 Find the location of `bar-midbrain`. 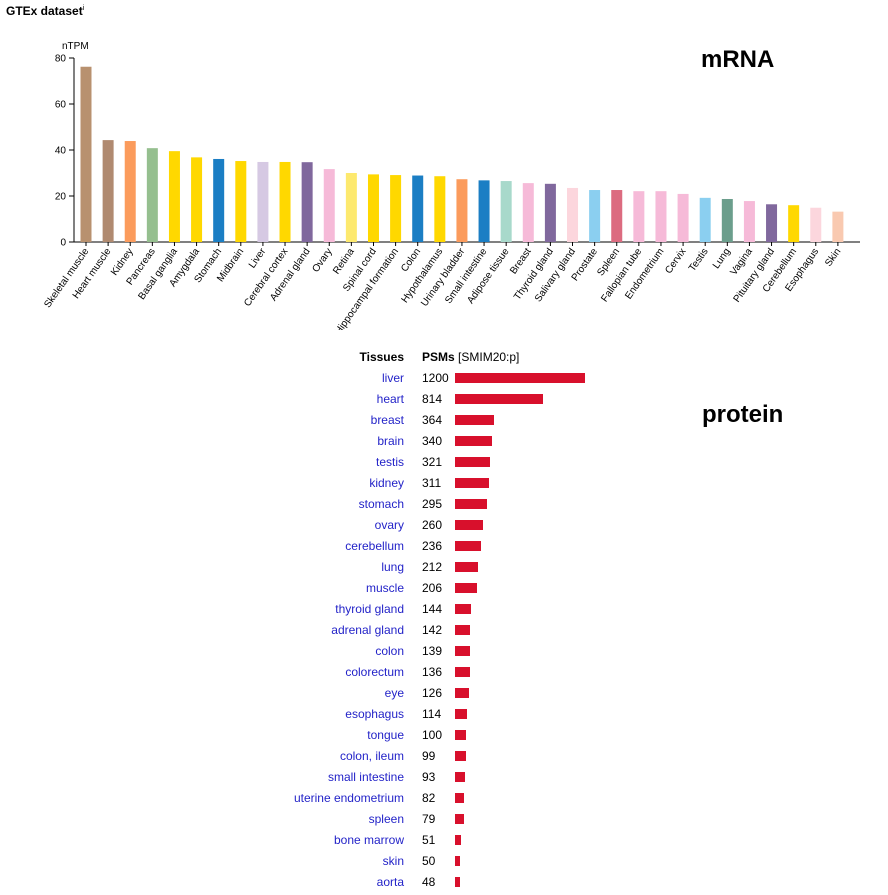

bar-midbrain is located at coordinates (241, 201).